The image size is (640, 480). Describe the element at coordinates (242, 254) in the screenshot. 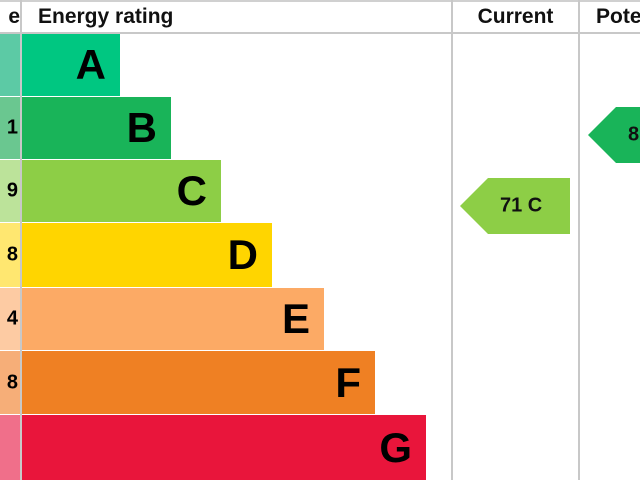

I see `band-letter: D` at that location.